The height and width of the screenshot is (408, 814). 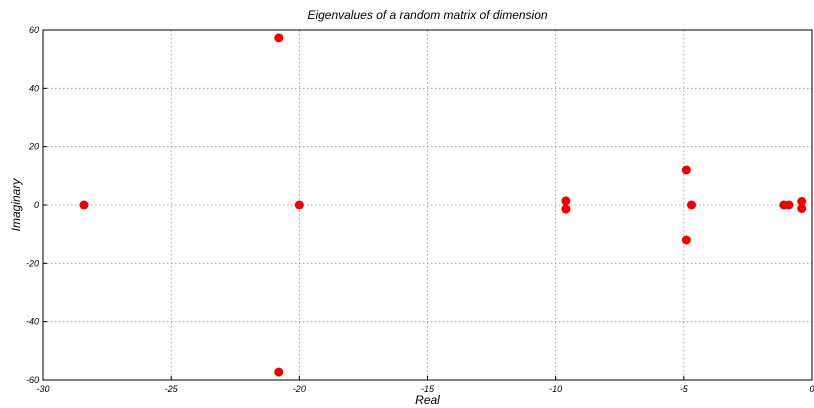 What do you see at coordinates (32, 322) in the screenshot?
I see `y-tick-label: -40` at bounding box center [32, 322].